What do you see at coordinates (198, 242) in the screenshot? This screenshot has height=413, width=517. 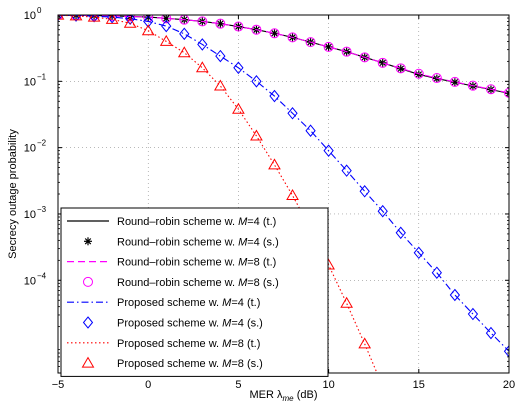 I see `legend-label: Round–robin scheme w. M=4 (s.)` at bounding box center [198, 242].